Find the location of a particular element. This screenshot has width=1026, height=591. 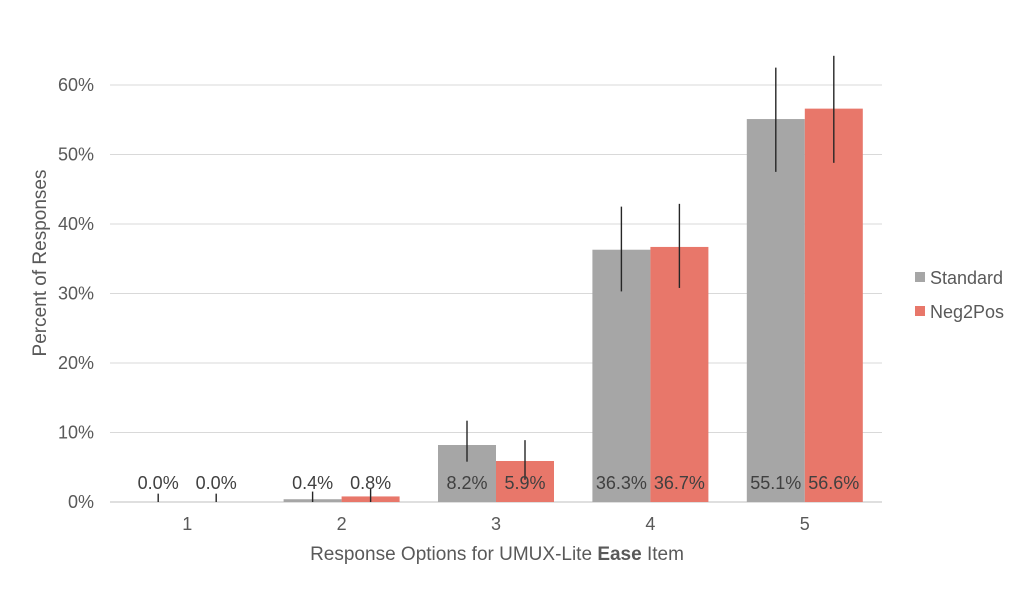

y-tick-label: 40% is located at coordinates (76, 224).